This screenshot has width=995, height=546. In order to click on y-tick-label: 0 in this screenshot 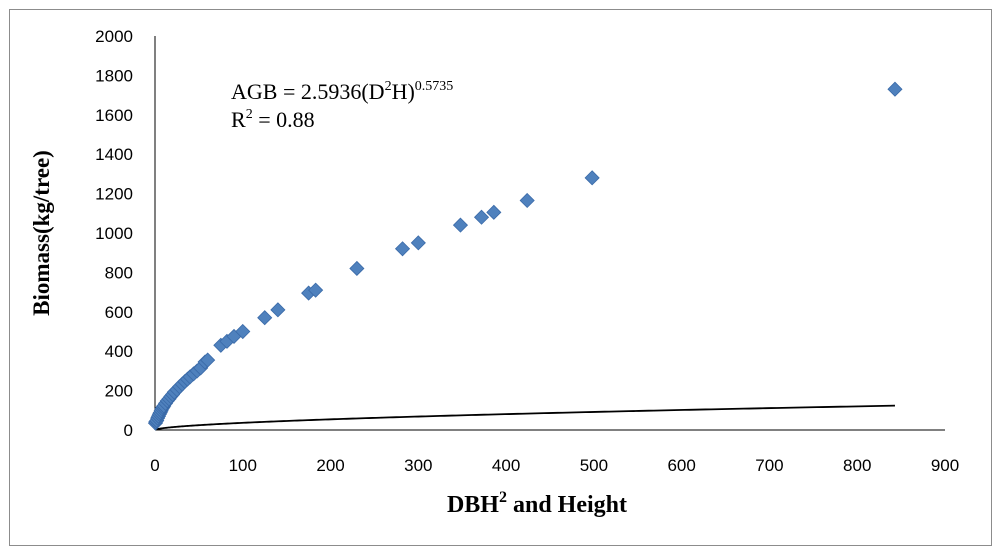, I will do `click(128, 430)`.